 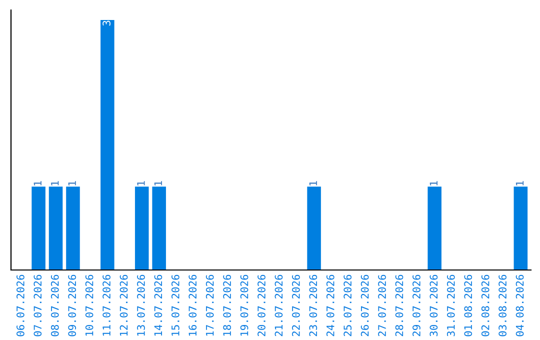 I want to click on x-tick-label: 04.08.2026, so click(x=520, y=305).